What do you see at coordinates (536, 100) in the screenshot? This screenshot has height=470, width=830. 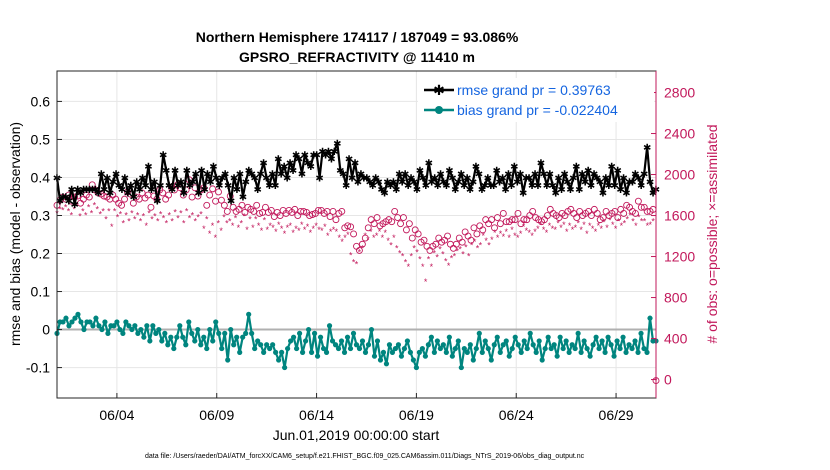 I see `legend-box` at bounding box center [536, 100].